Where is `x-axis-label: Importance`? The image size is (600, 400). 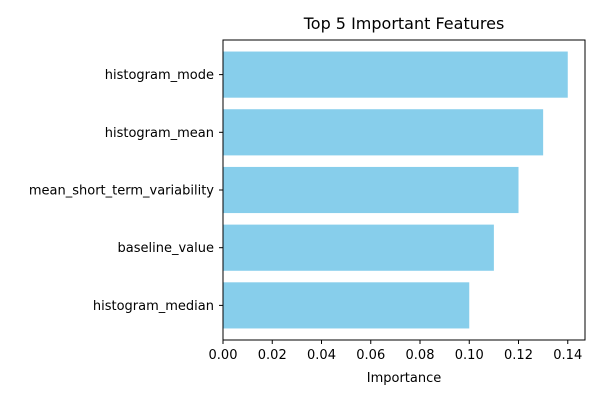
x-axis-label: Importance is located at coordinates (404, 378).